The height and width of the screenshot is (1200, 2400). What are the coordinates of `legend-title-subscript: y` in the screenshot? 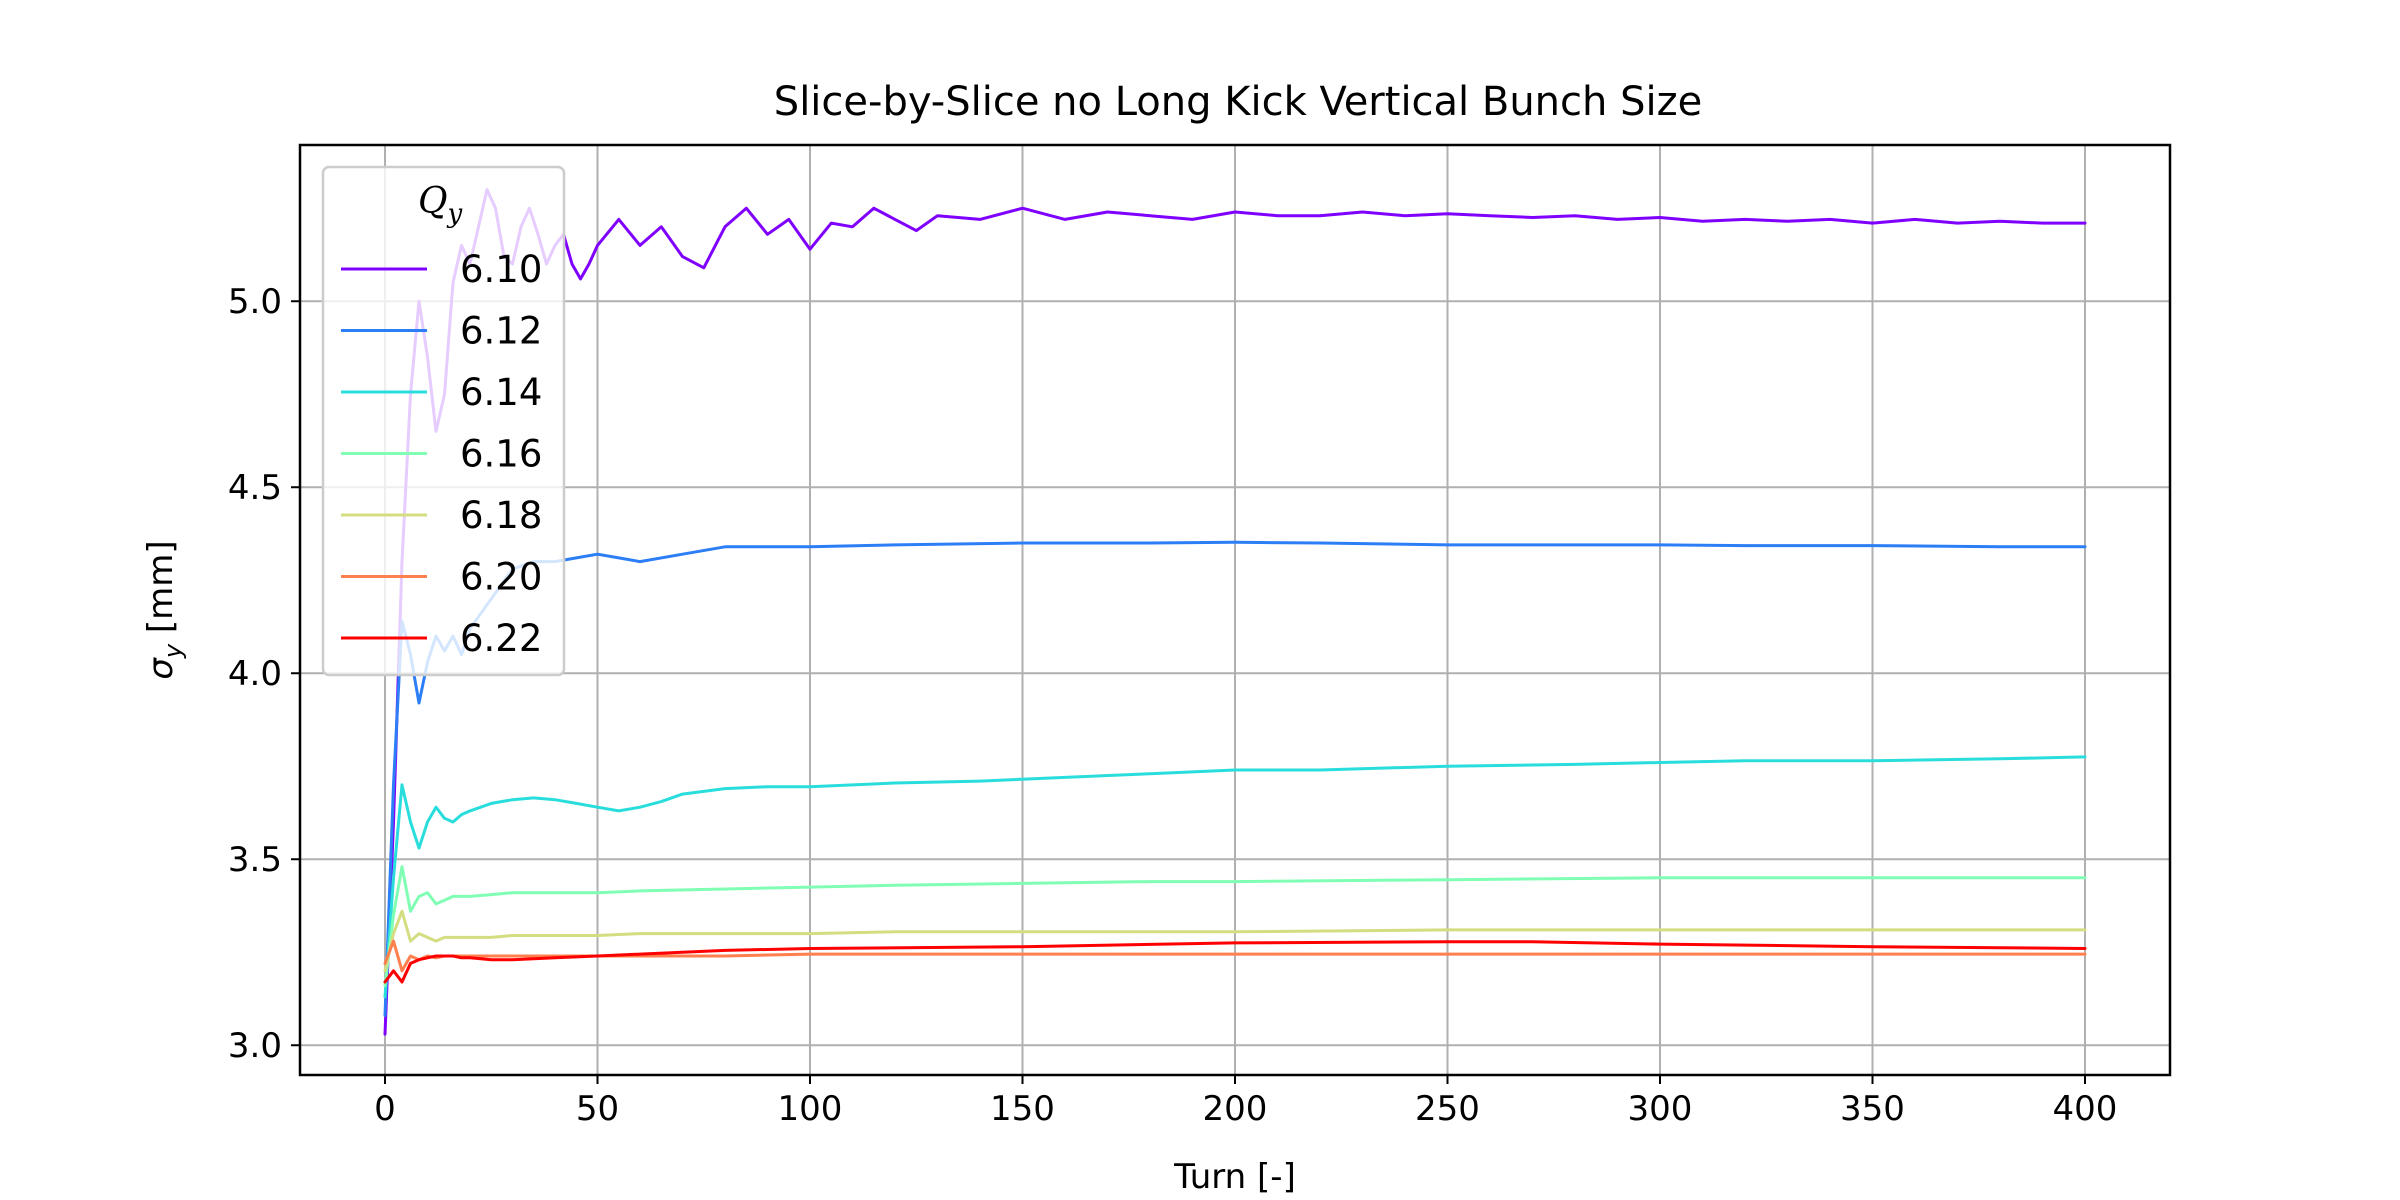 It's located at (455, 214).